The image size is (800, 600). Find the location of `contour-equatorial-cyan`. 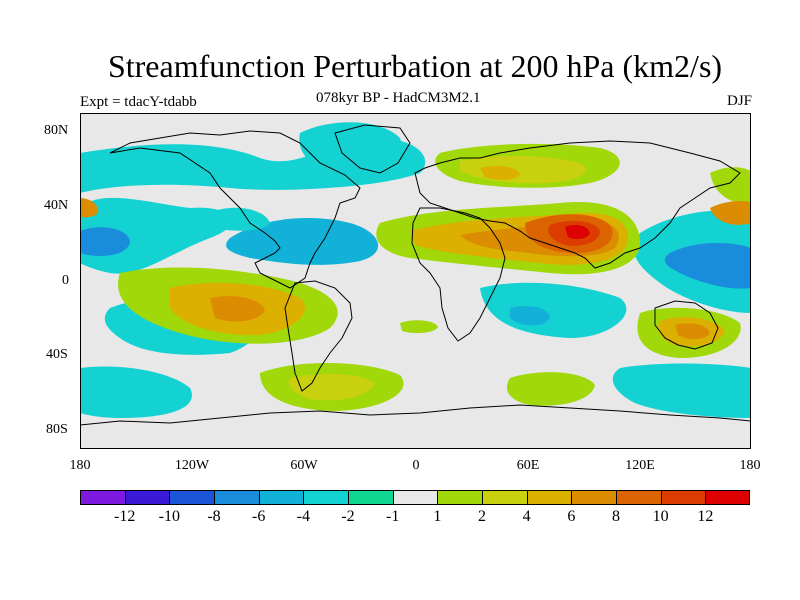

contour-equatorial-cyan is located at coordinates (240, 219).